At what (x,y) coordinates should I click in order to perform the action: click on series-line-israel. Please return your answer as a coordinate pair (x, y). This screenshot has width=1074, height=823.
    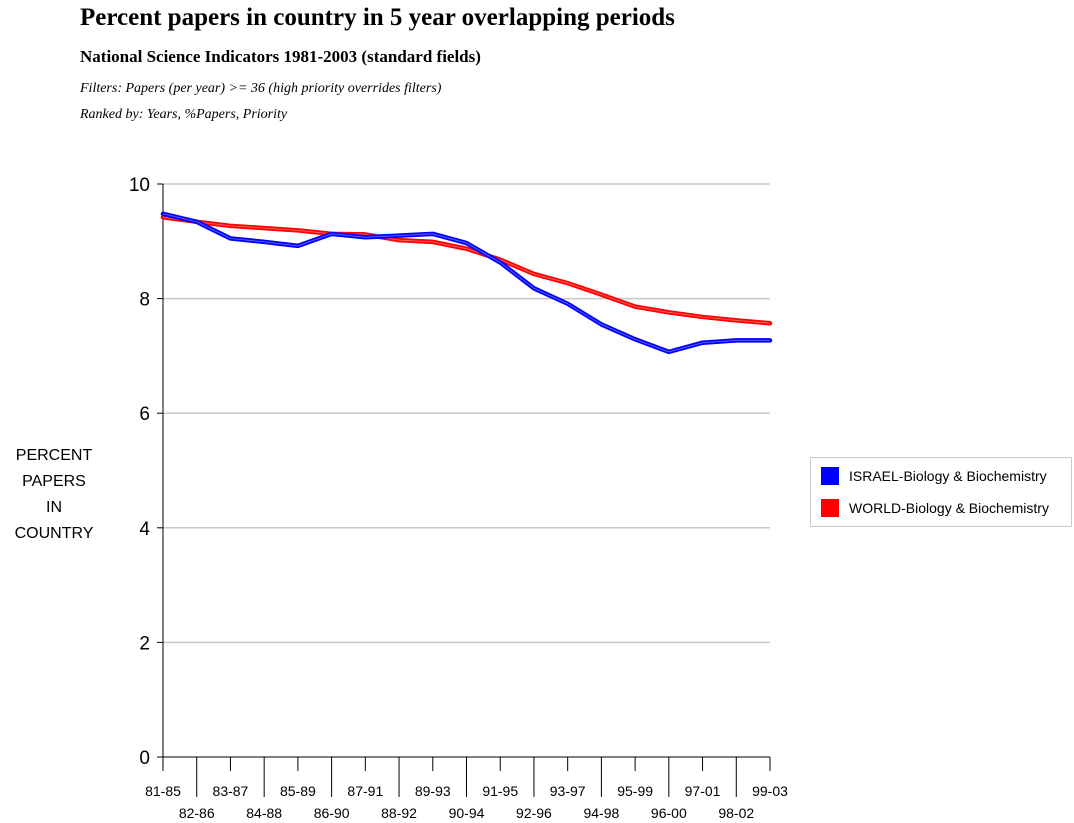
    Looking at the image, I should click on (466, 283).